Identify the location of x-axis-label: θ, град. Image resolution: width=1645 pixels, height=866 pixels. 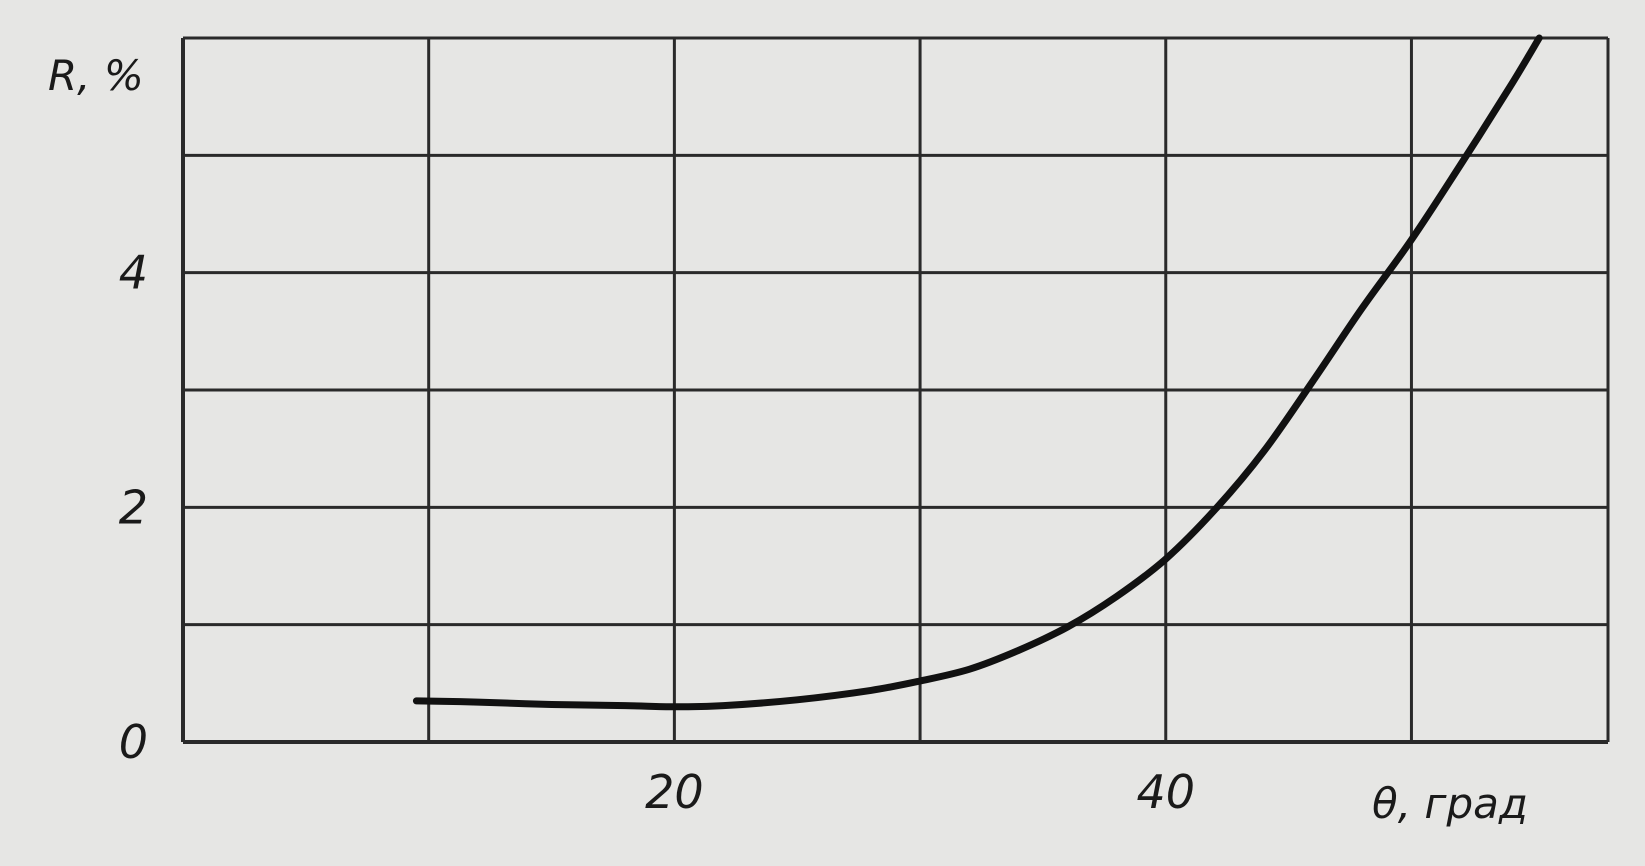
(1450, 803).